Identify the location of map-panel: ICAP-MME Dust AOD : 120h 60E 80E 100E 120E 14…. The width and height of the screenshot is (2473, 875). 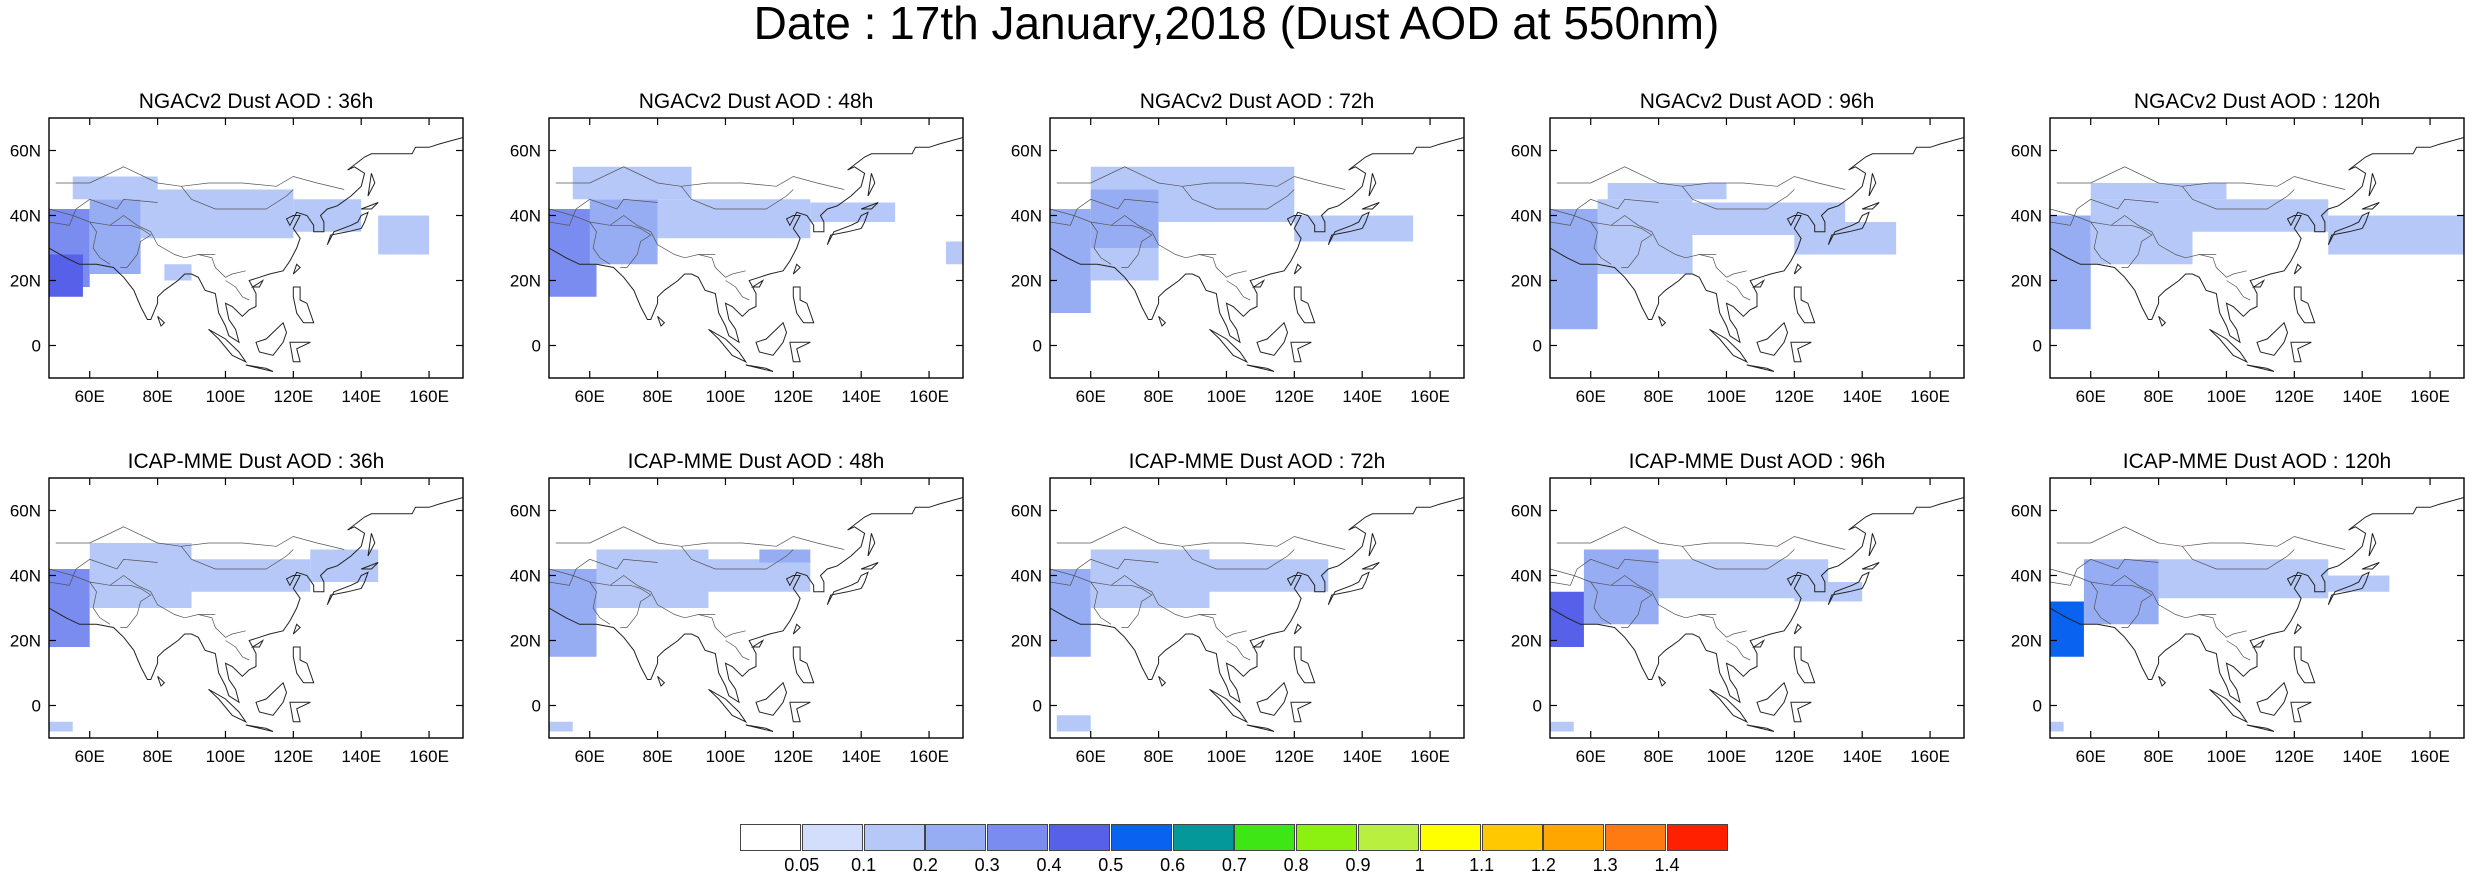
(2233, 608).